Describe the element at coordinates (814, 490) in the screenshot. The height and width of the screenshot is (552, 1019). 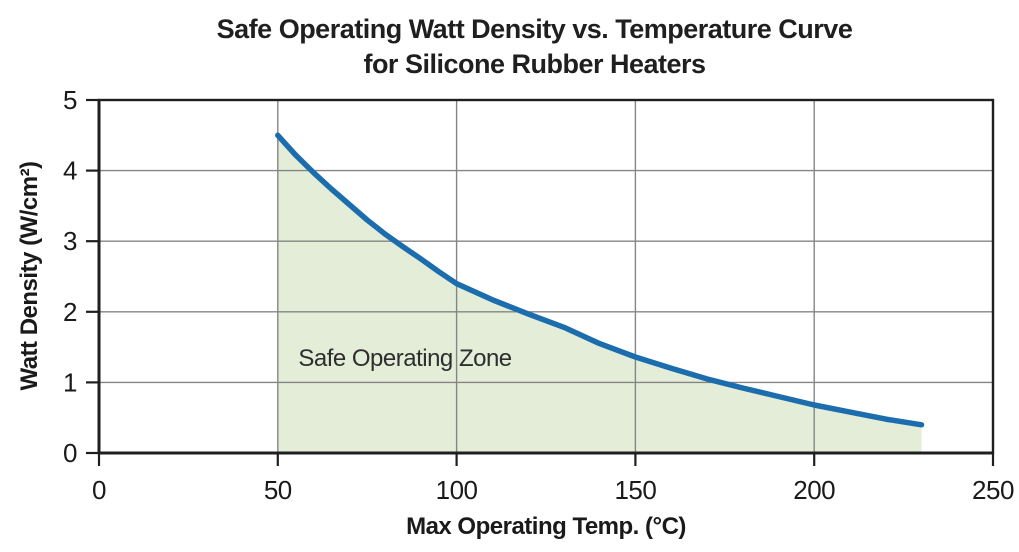
I see `x-tick-label-200: 200` at that location.